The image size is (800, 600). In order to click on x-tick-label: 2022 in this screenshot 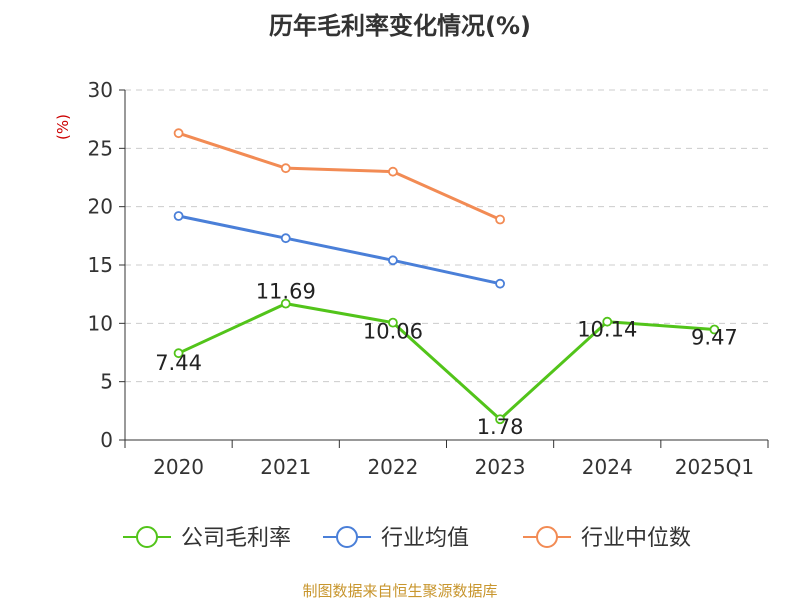, I will do `click(392, 467)`.